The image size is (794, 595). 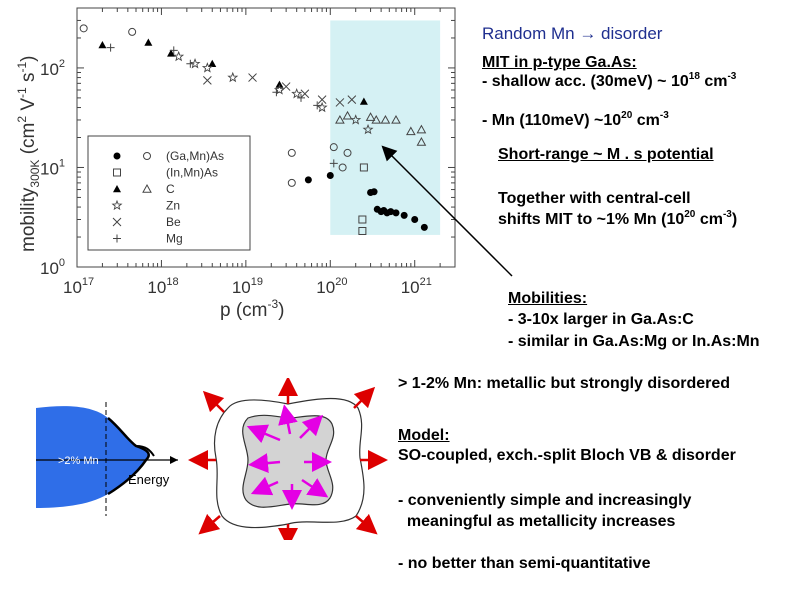 I want to click on band-diagram: >2% Mn Energy, so click(x=107, y=459).